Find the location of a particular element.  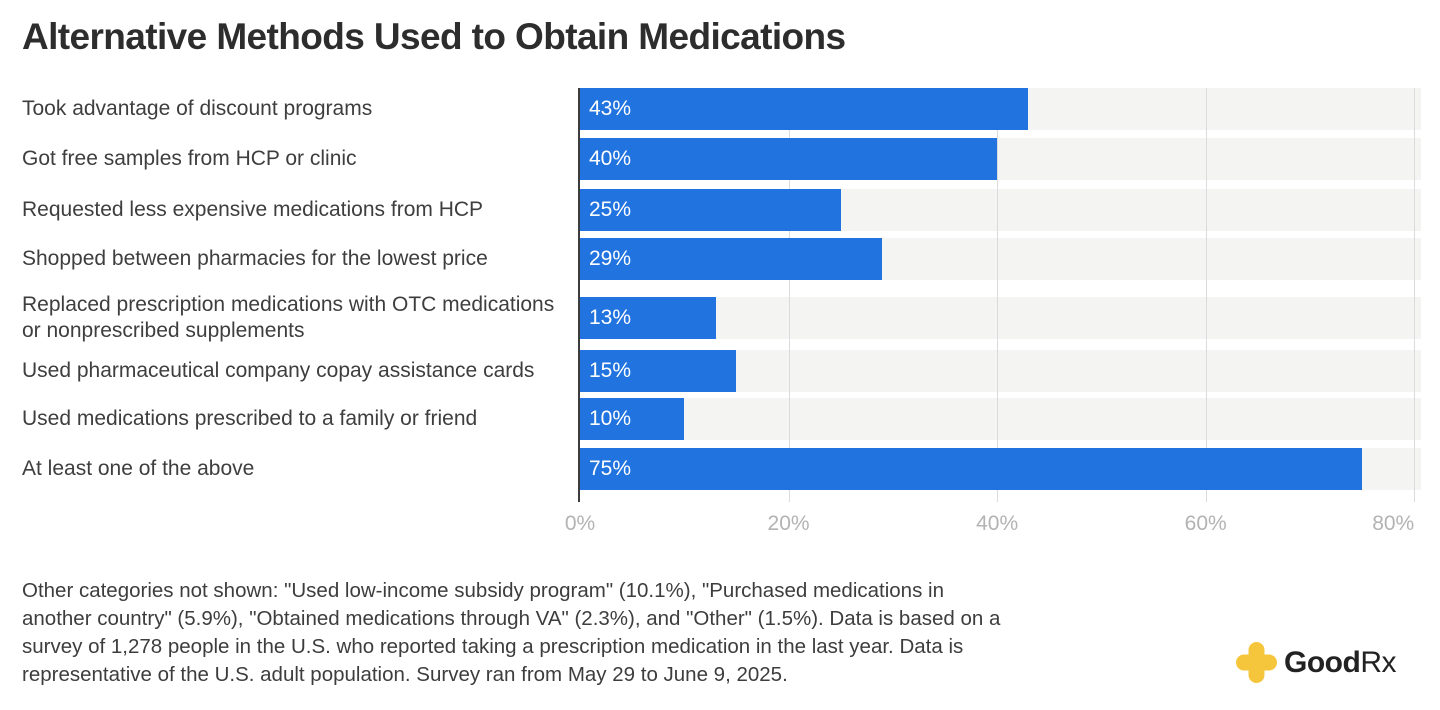

x-axis: 0% 20% 40% 60% 80% is located at coordinates (993, 527).